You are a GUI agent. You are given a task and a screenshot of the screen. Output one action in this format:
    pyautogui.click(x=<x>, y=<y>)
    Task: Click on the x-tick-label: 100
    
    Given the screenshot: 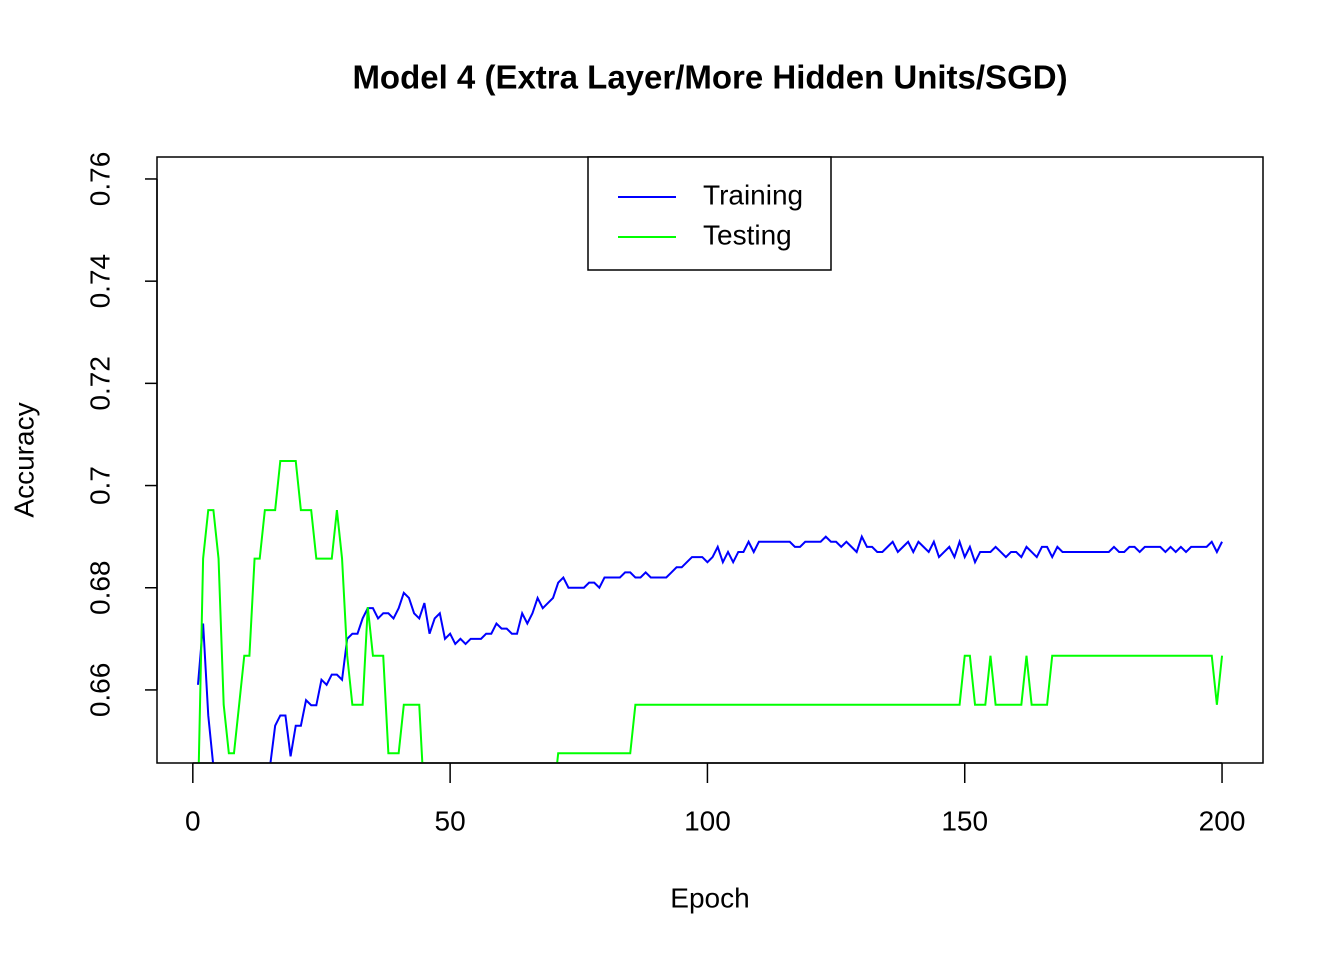 What is the action you would take?
    pyautogui.click(x=707, y=820)
    